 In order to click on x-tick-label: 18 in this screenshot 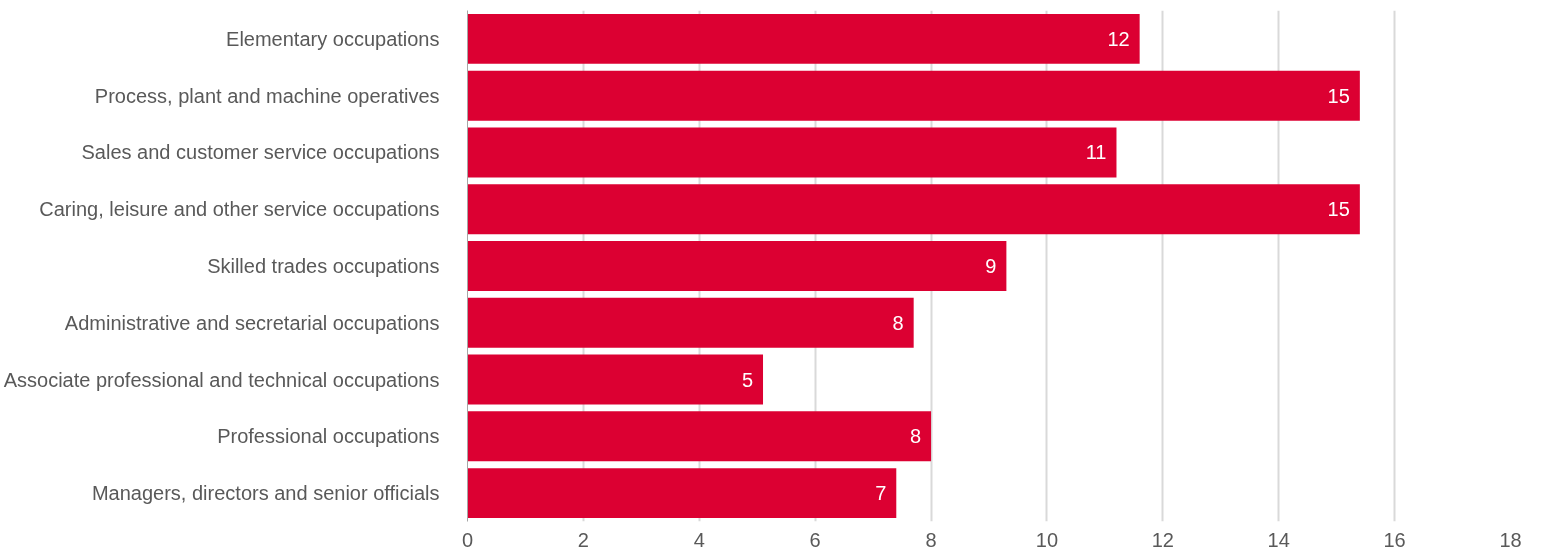, I will do `click(1510, 539)`.